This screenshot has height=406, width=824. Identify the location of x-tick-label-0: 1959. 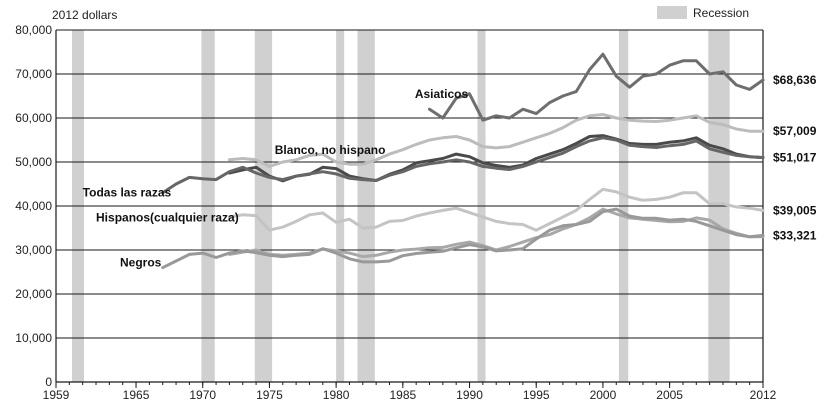
(56, 395).